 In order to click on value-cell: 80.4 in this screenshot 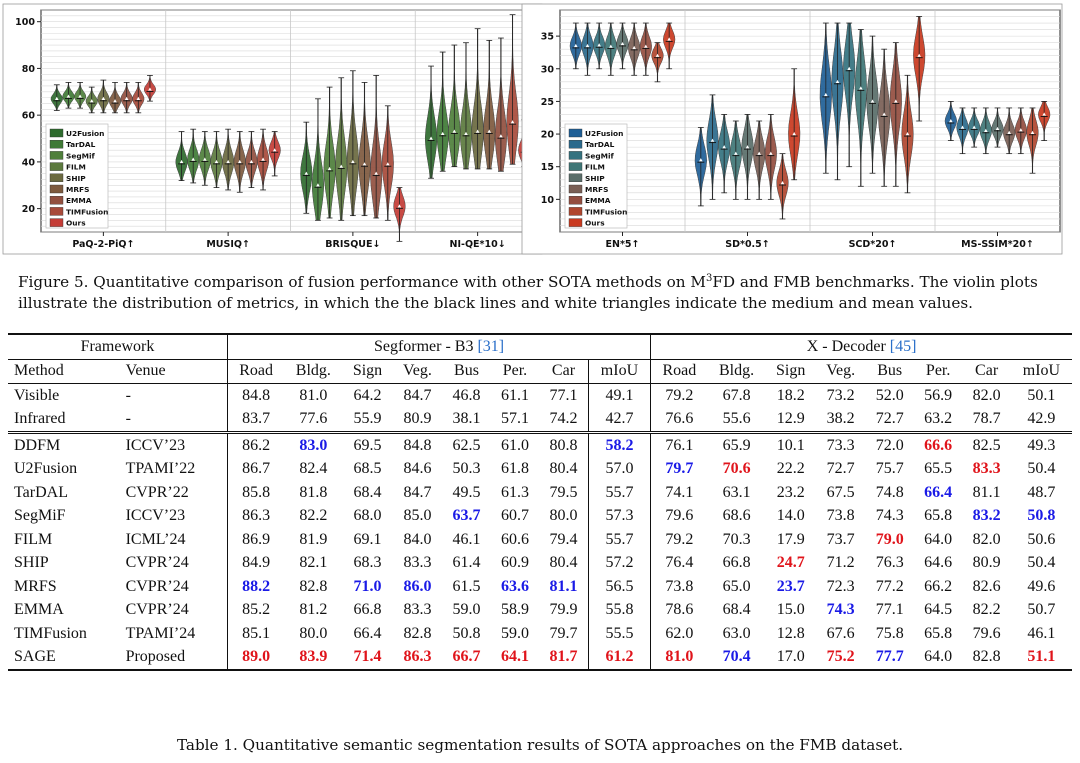, I will do `click(563, 469)`.